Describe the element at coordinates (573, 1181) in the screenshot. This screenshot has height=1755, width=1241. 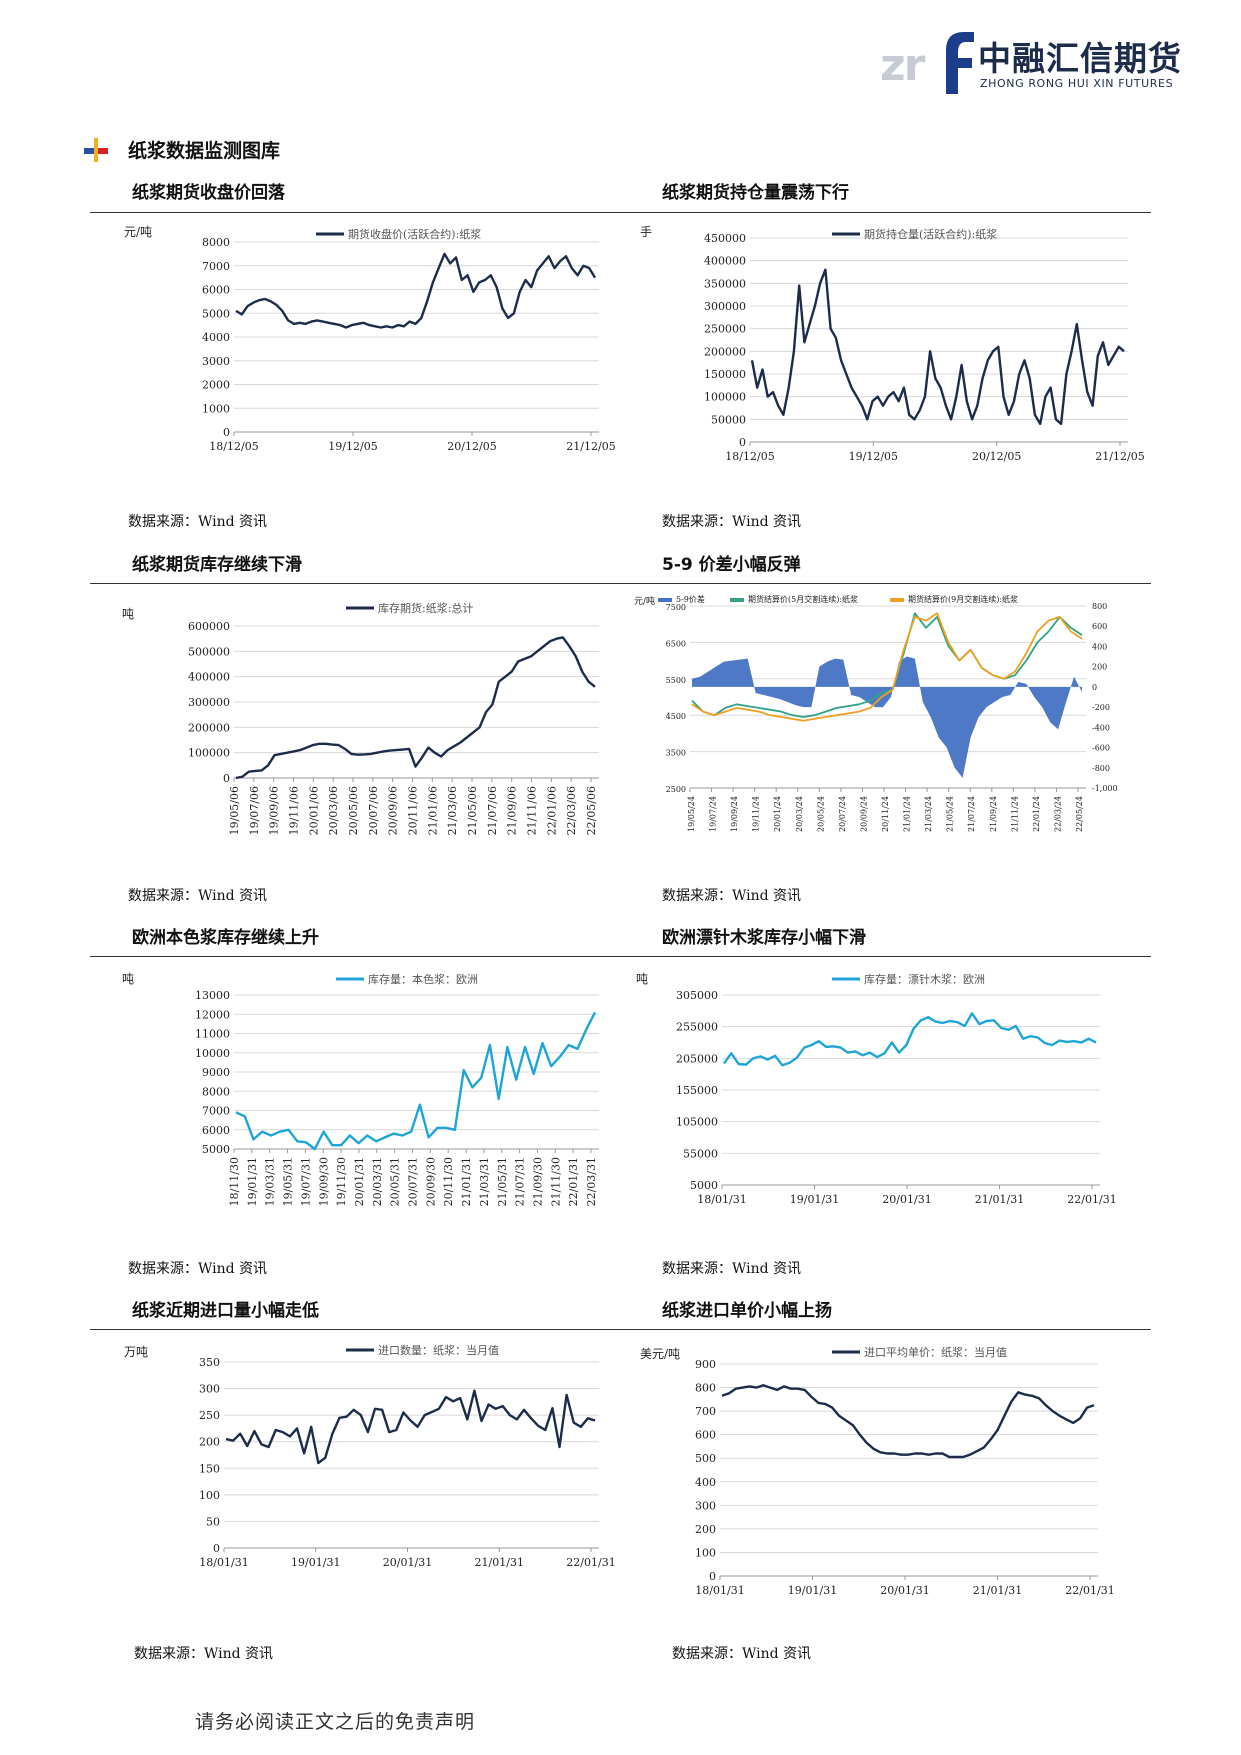
I see `x-tick-label: 22/01/31` at that location.